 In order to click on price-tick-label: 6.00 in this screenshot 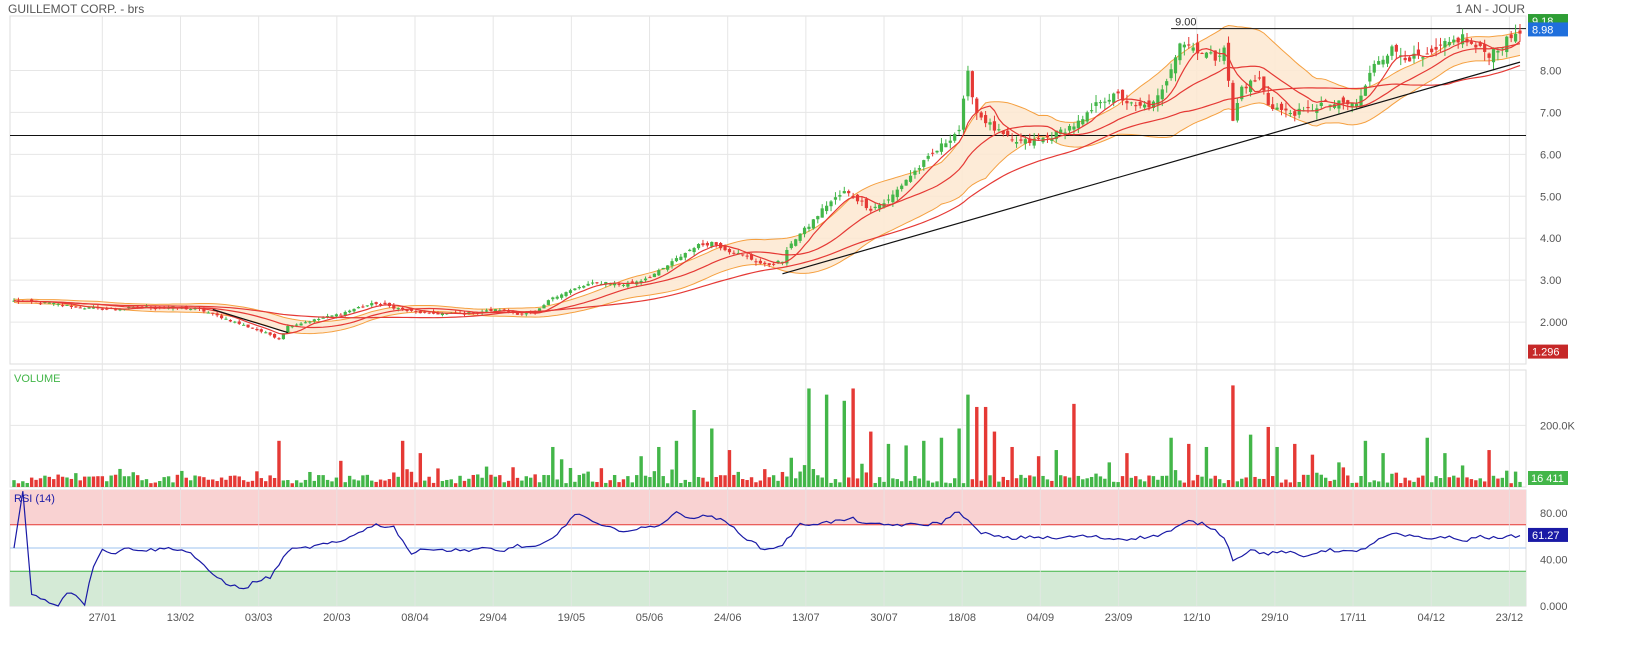, I will do `click(1550, 155)`.